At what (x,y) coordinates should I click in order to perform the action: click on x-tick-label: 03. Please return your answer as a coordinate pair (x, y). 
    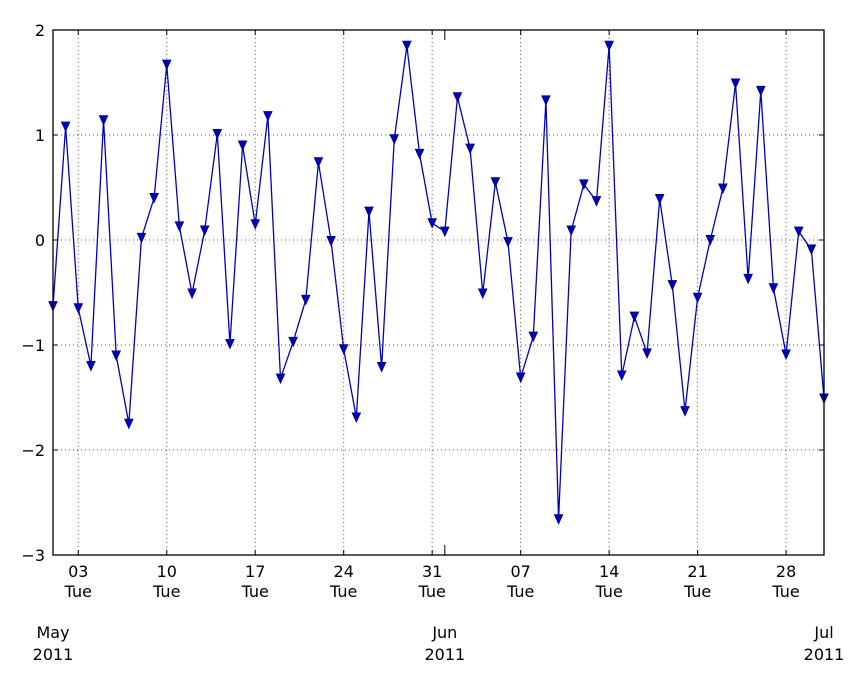
    Looking at the image, I should click on (78, 571).